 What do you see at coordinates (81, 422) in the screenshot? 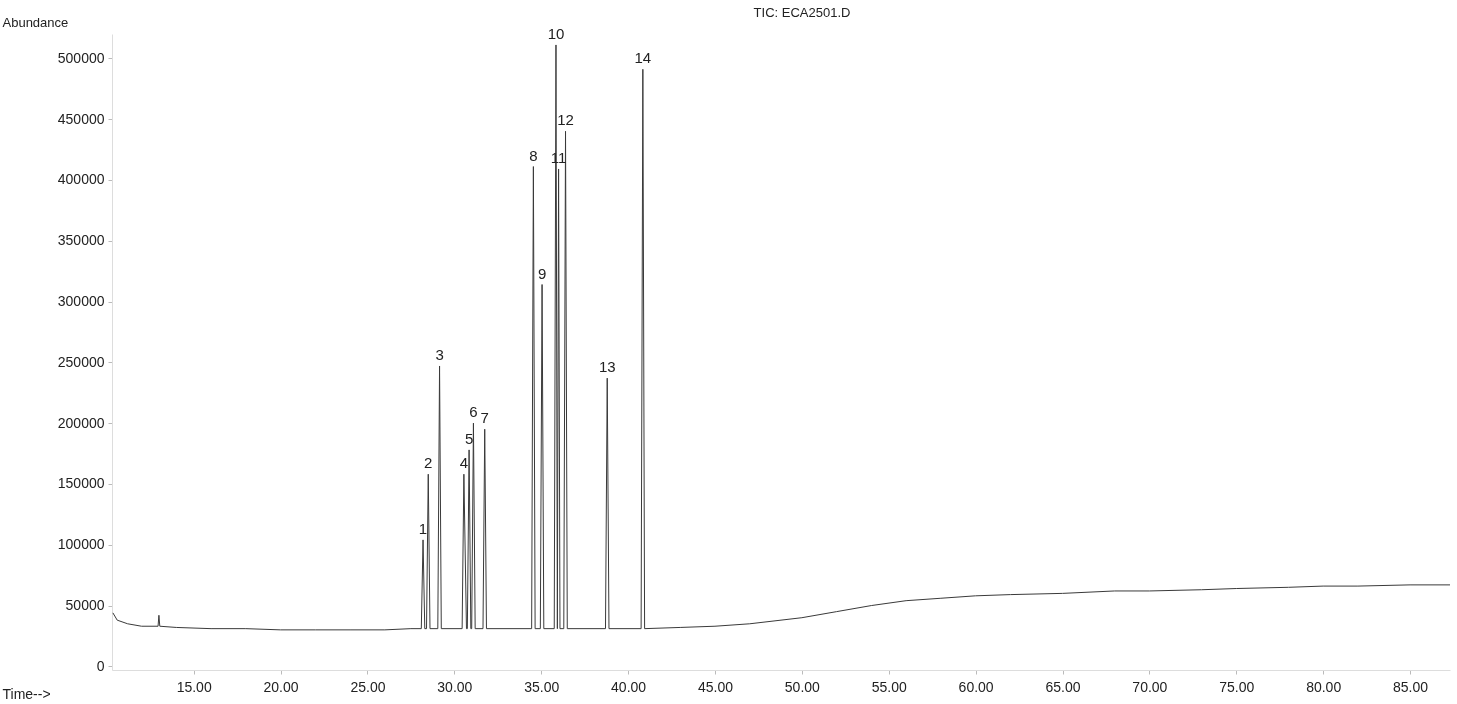
I see `y-tick-label: 200000` at bounding box center [81, 422].